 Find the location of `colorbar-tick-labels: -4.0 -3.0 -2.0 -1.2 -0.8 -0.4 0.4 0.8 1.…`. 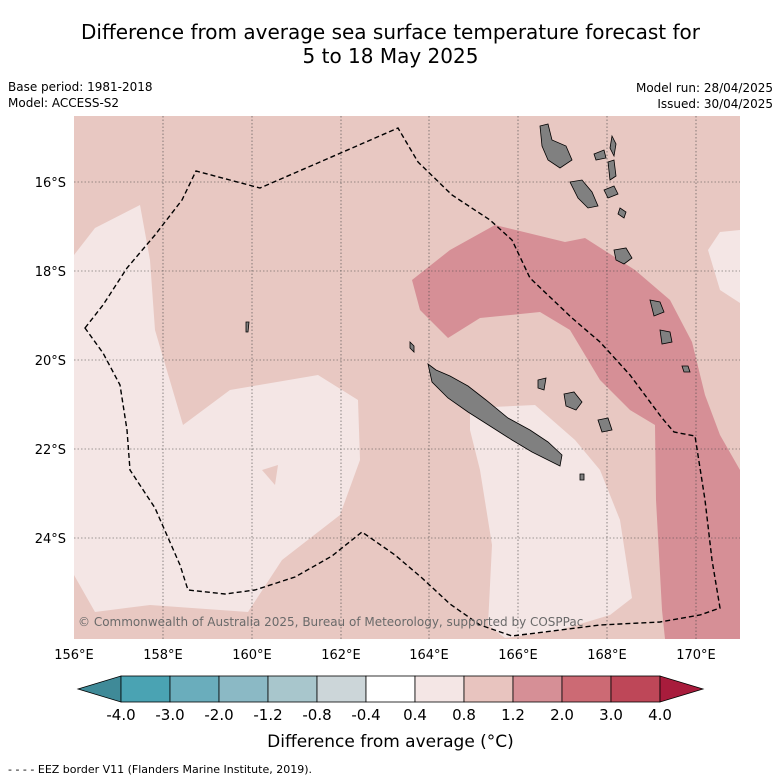

colorbar-tick-labels: -4.0 -3.0 -2.0 -1.2 -0.8 -0.4 0.4 0.8 1.… is located at coordinates (389, 715).